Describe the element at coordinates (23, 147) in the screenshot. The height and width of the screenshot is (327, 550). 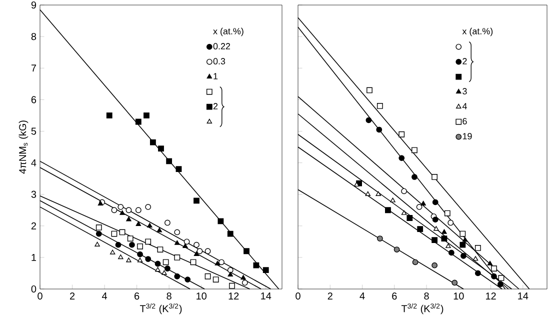
I see `y-axis-title: 4πNM$_{s}$ (kG)` at that location.